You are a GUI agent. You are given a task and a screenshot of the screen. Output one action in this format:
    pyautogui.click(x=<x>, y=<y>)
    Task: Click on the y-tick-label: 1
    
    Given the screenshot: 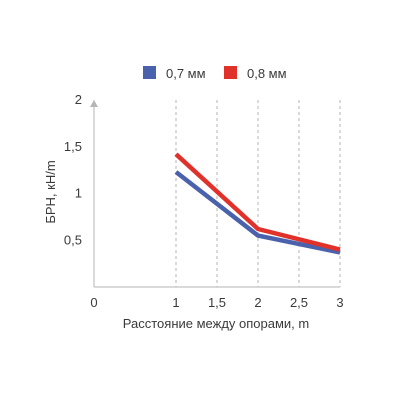 What is the action you would take?
    pyautogui.click(x=78, y=193)
    